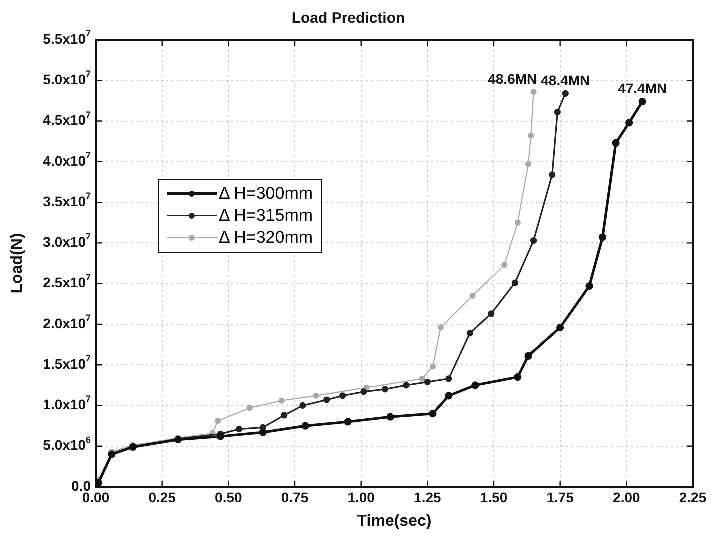 The width and height of the screenshot is (715, 540). Describe the element at coordinates (565, 80) in the screenshot. I see `annotation: 48.4MN` at that location.